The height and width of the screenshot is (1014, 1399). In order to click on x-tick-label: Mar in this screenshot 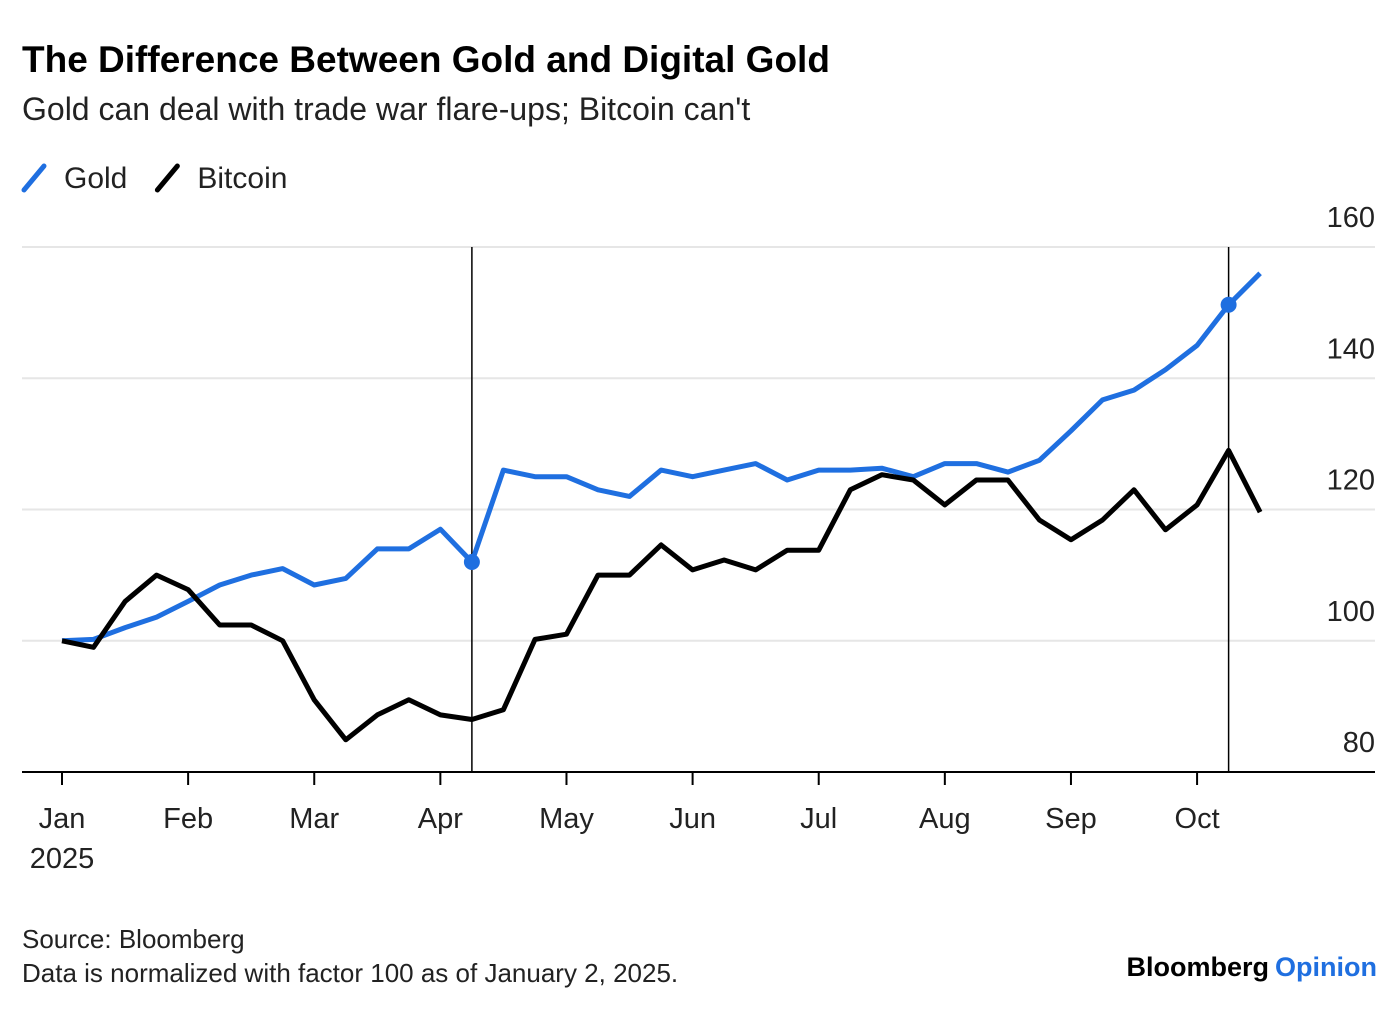, I will do `click(314, 819)`.